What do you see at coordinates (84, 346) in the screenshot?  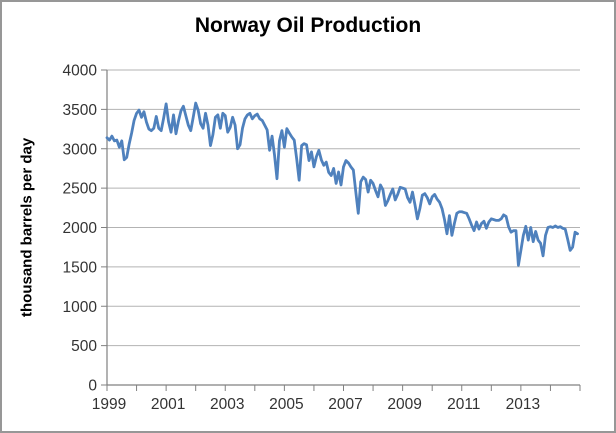 I see `y-tick-label-500: 500` at bounding box center [84, 346].